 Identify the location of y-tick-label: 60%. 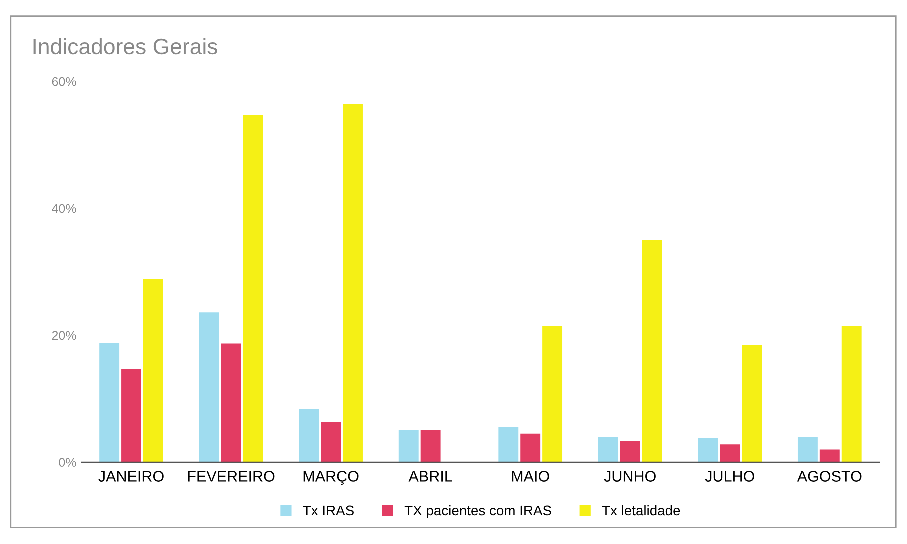
(64, 81).